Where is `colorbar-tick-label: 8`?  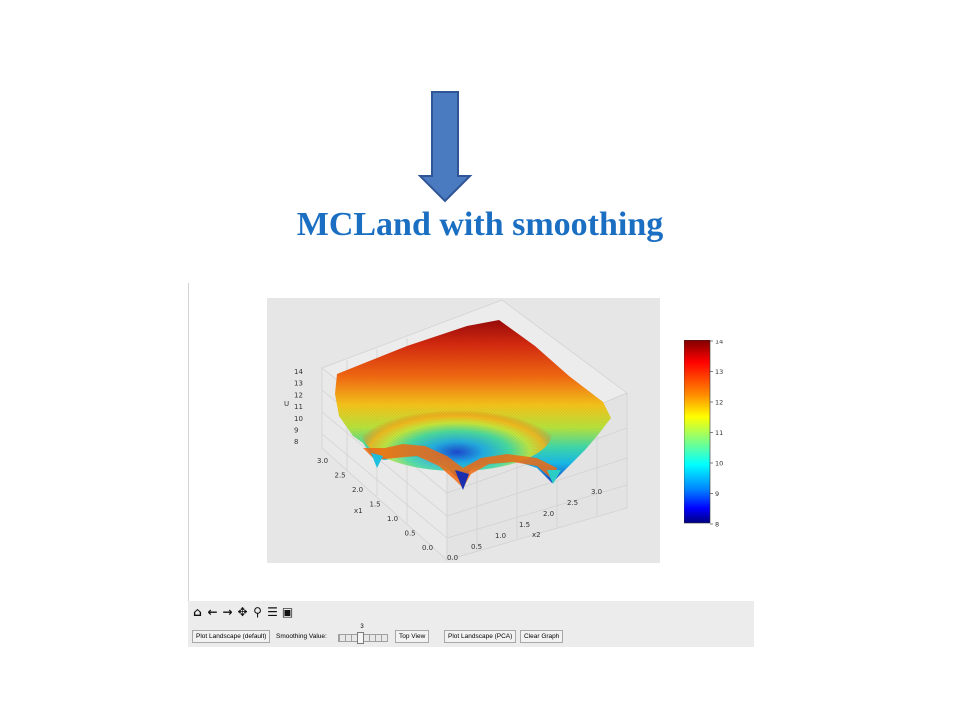 colorbar-tick-label: 8 is located at coordinates (717, 525).